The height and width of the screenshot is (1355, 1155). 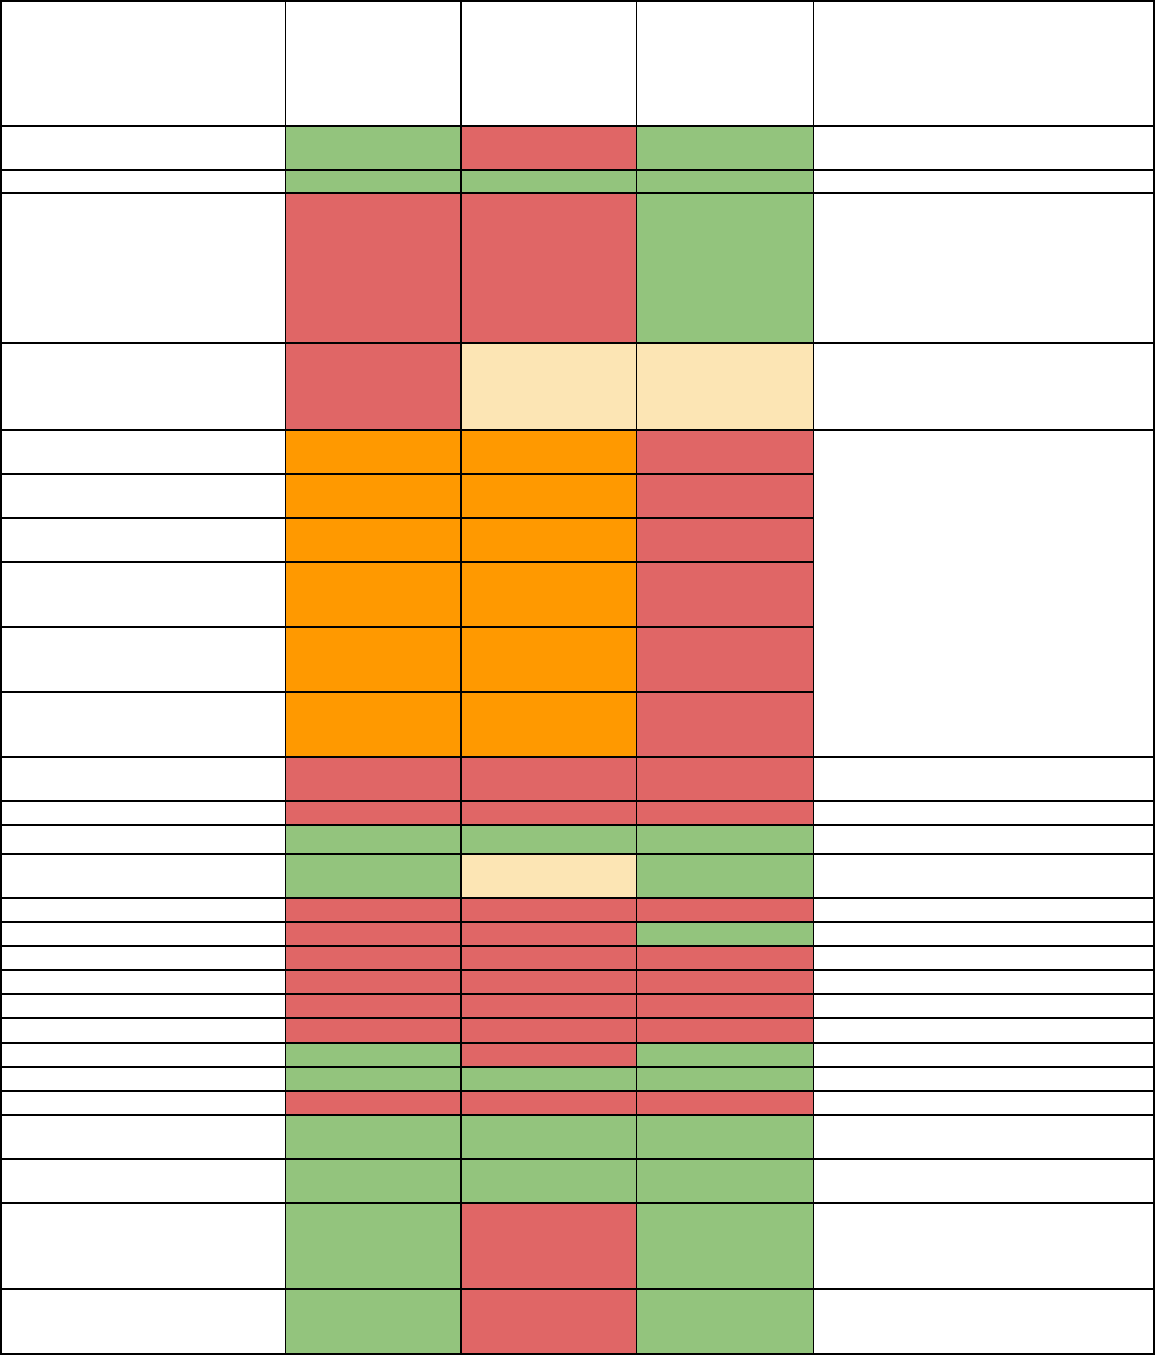 I want to click on table-right-border, so click(x=1154, y=677).